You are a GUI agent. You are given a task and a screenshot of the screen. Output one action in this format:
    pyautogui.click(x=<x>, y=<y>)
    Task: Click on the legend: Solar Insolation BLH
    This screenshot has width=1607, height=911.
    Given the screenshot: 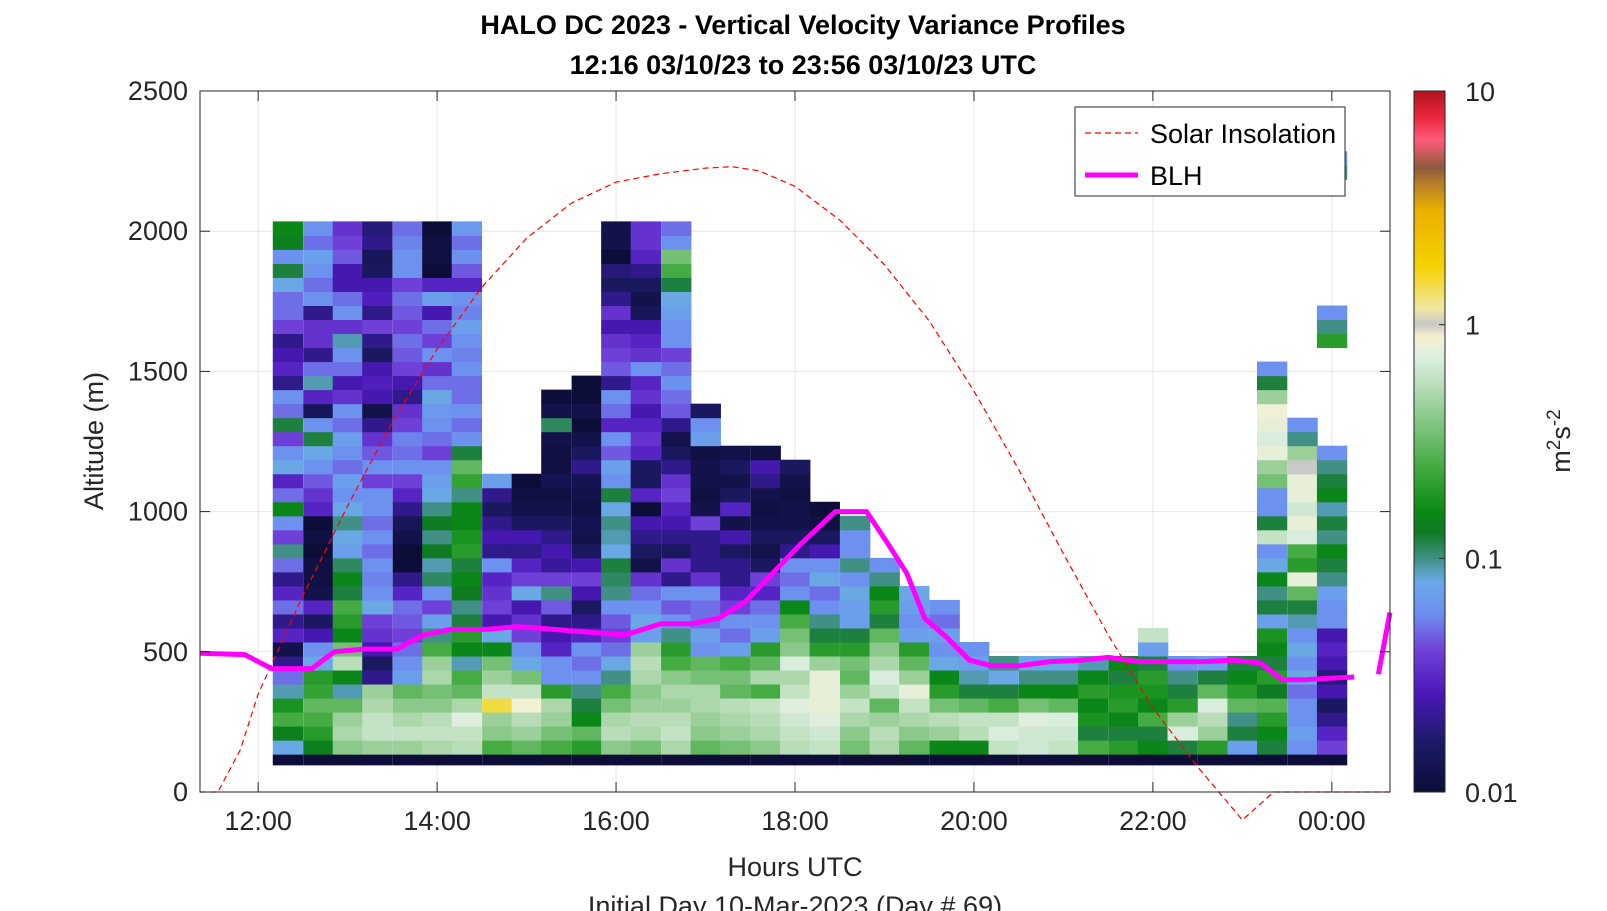 What is the action you would take?
    pyautogui.click(x=1210, y=151)
    